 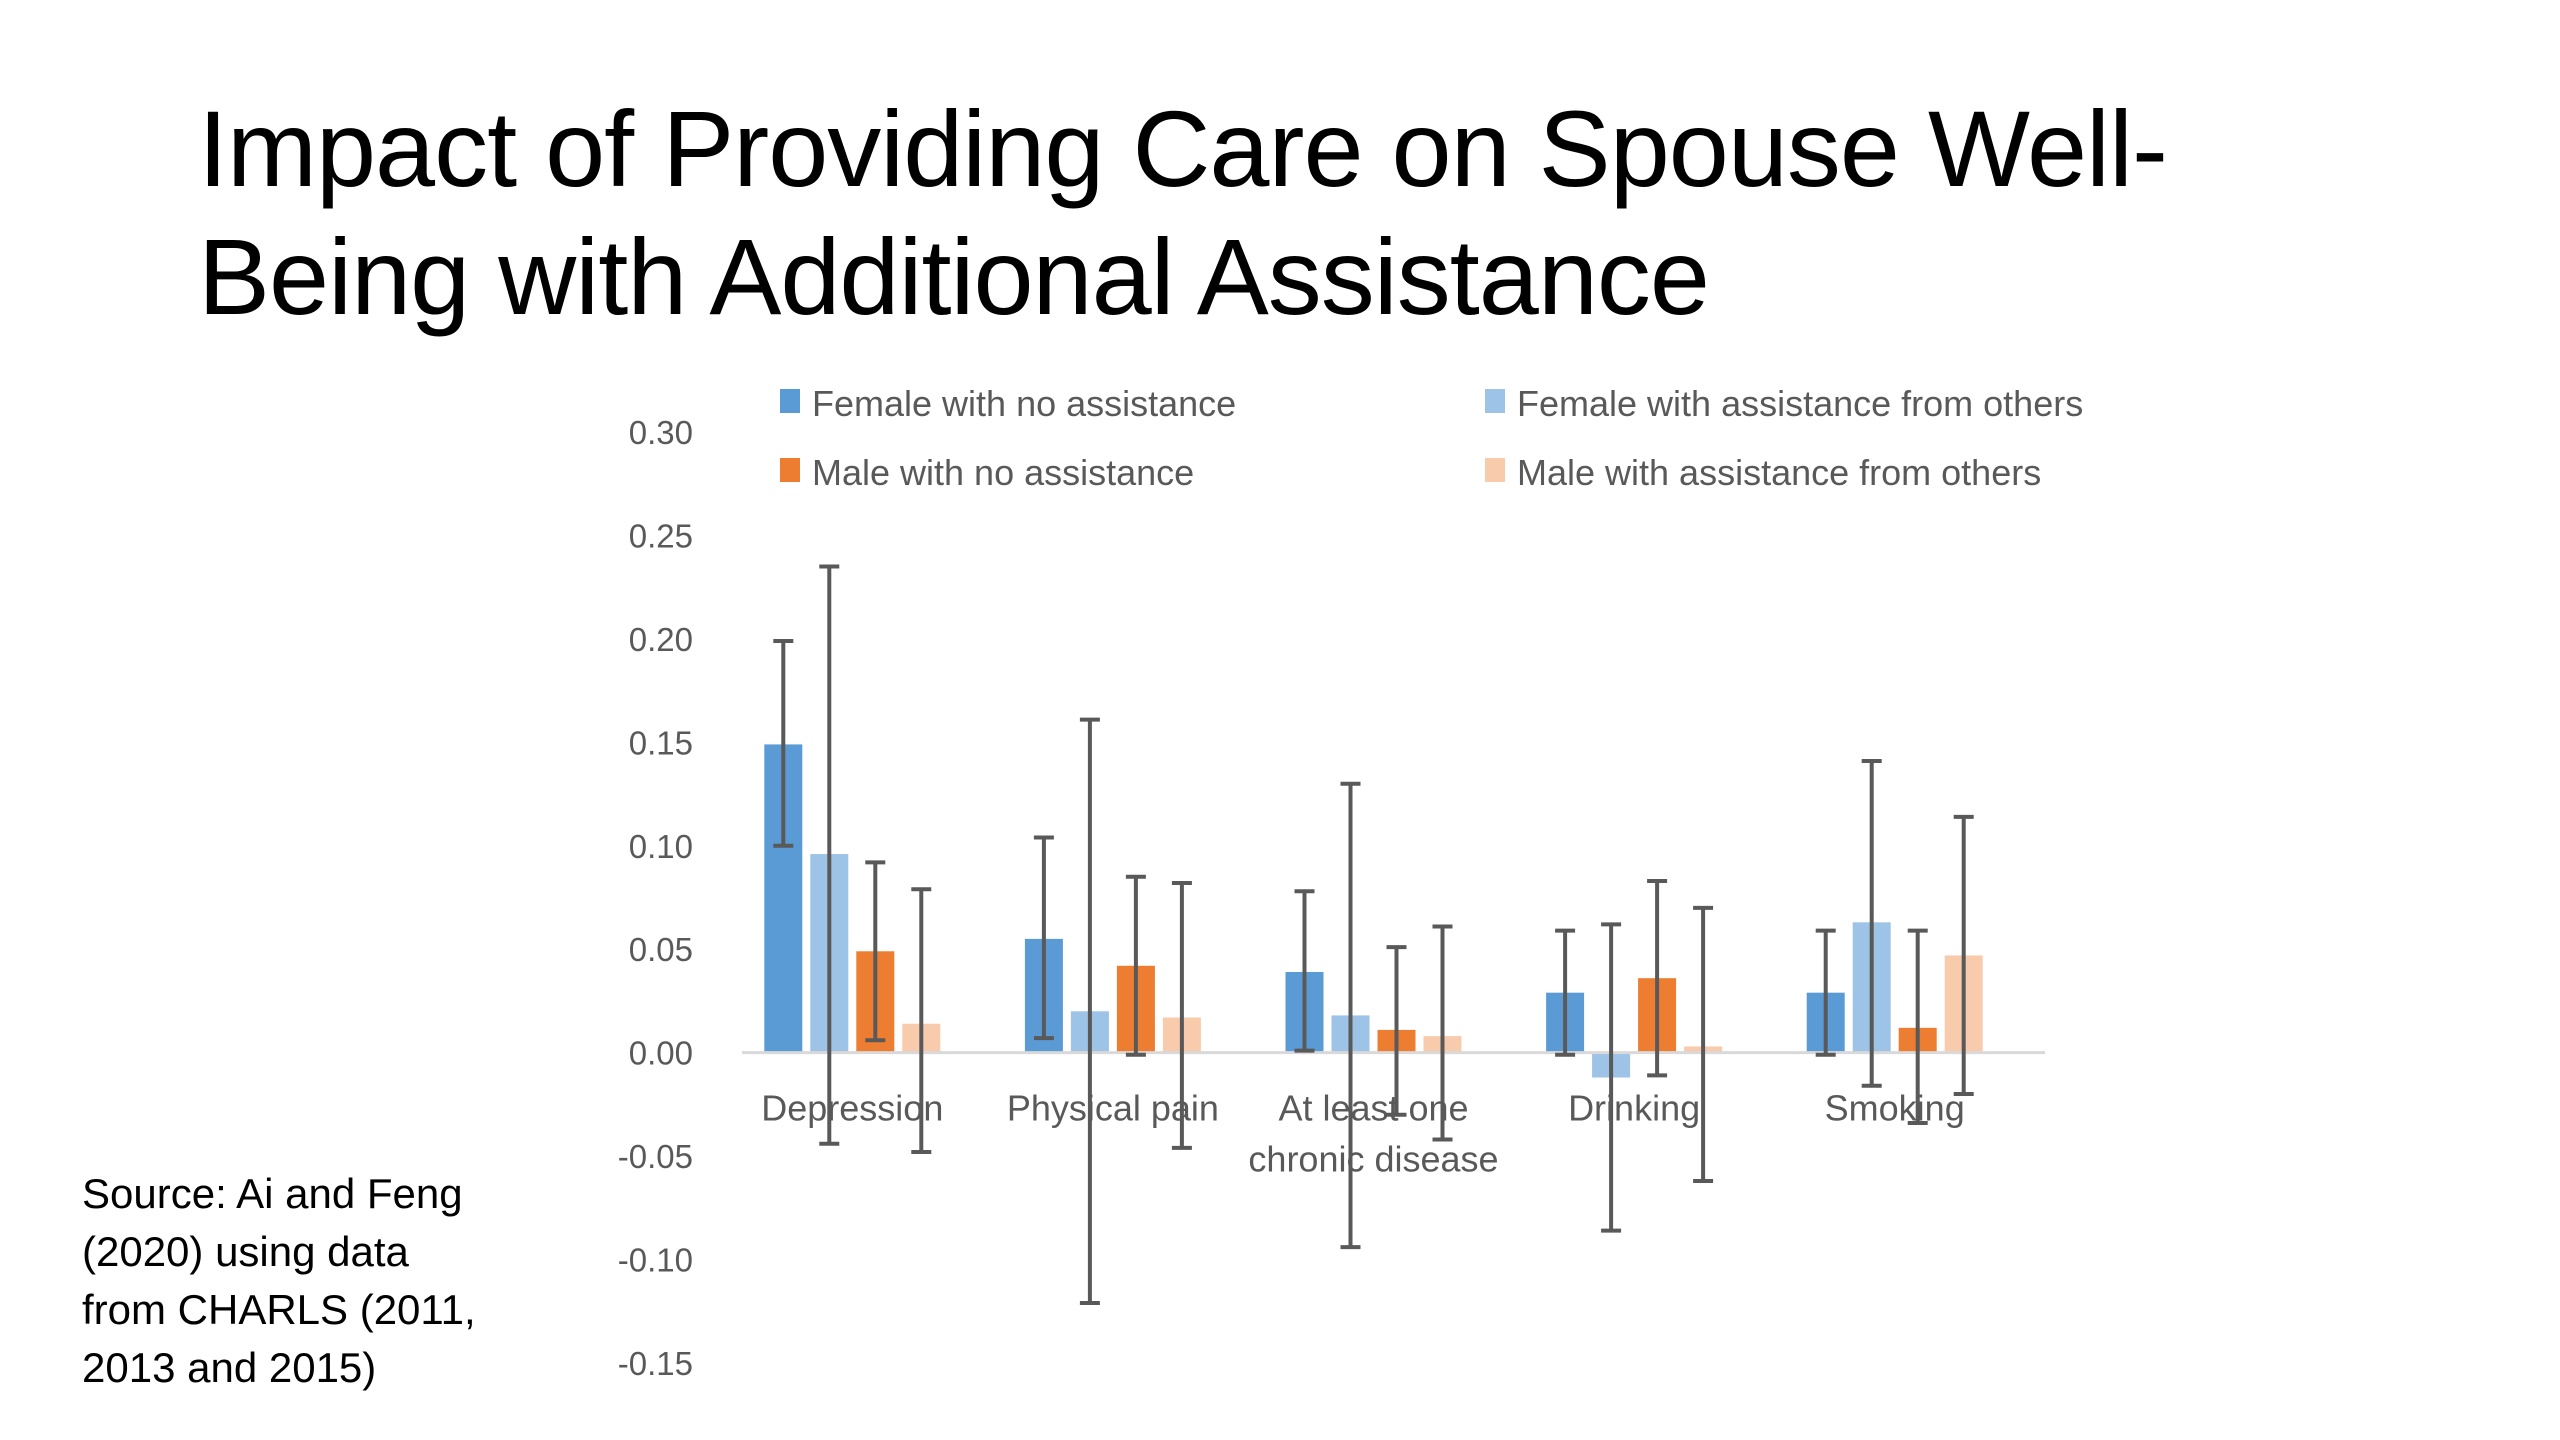 I want to click on source-line-4: 2013 and 2015), so click(x=229, y=1367).